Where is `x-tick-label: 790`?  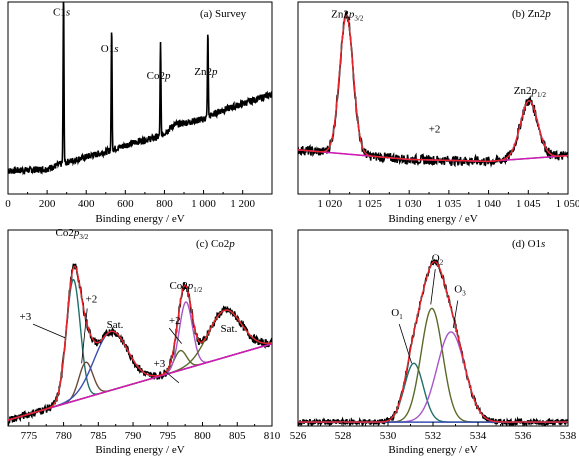
x-tick-label: 790 is located at coordinates (133, 436).